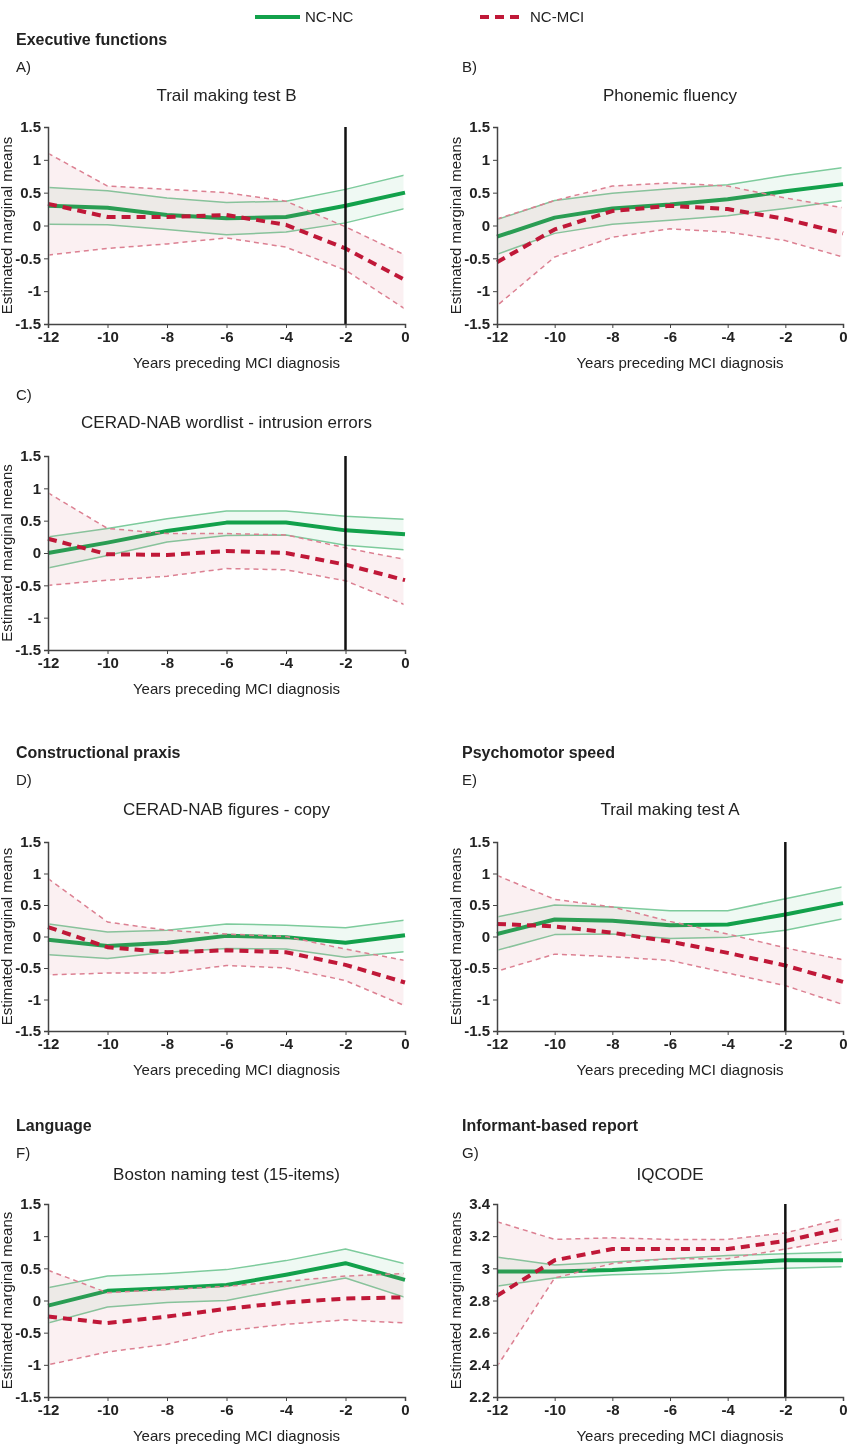 This screenshot has height=1452, width=855. What do you see at coordinates (226, 422) in the screenshot?
I see `chart-title: CERAD-NAB wordlist - intrusion errors` at bounding box center [226, 422].